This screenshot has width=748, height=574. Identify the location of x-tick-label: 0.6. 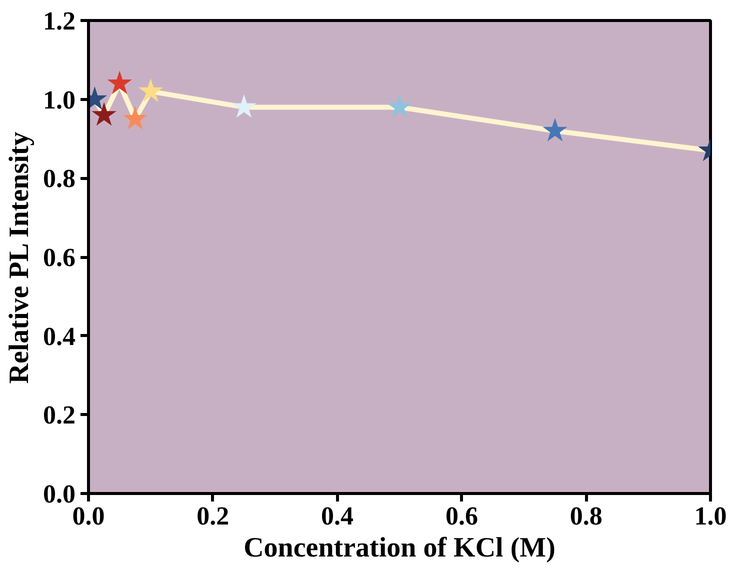
(461, 516).